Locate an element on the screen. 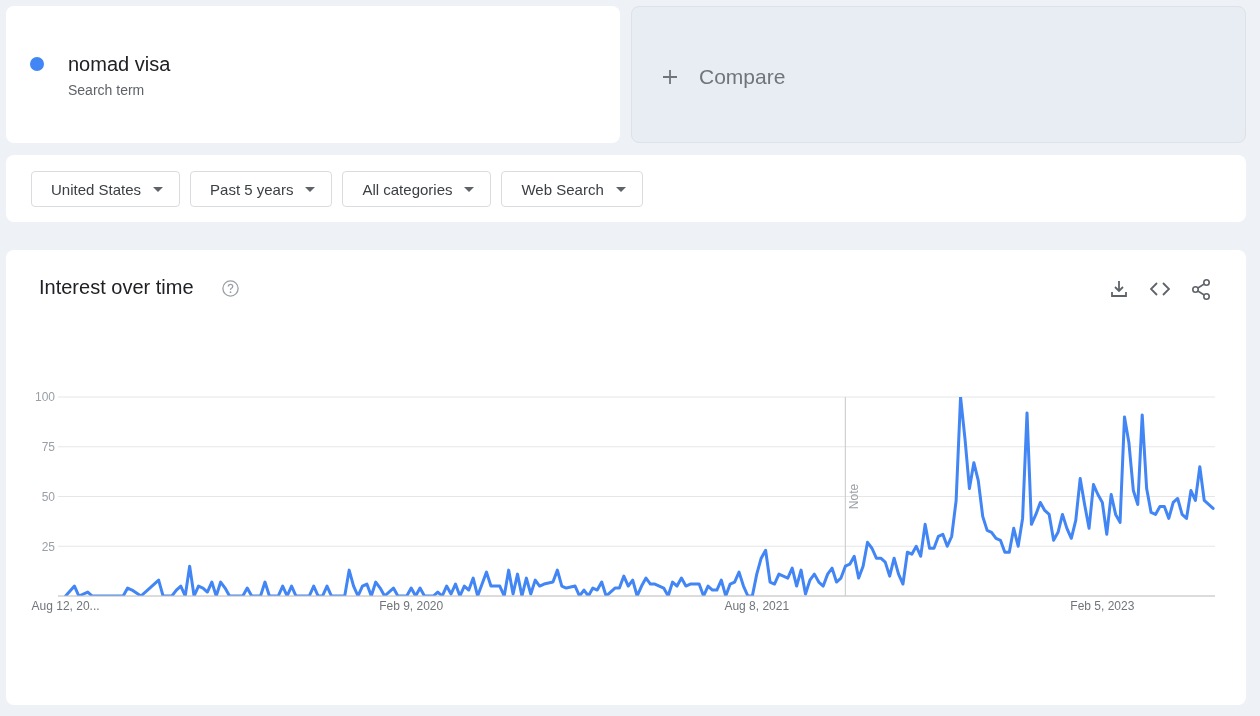 This screenshot has height=716, width=1260. chart-title: Interest over time is located at coordinates (116, 287).